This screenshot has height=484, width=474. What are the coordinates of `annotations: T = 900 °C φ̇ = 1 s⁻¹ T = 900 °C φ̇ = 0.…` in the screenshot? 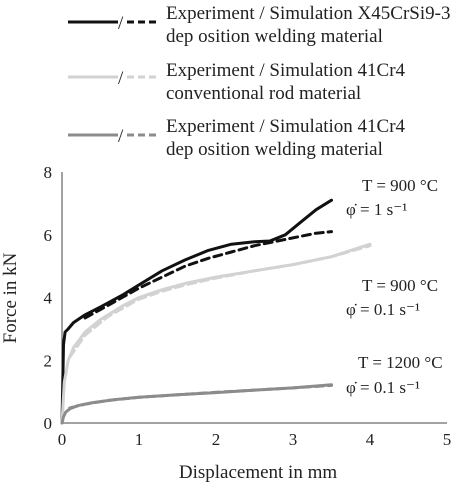 It's located at (394, 286).